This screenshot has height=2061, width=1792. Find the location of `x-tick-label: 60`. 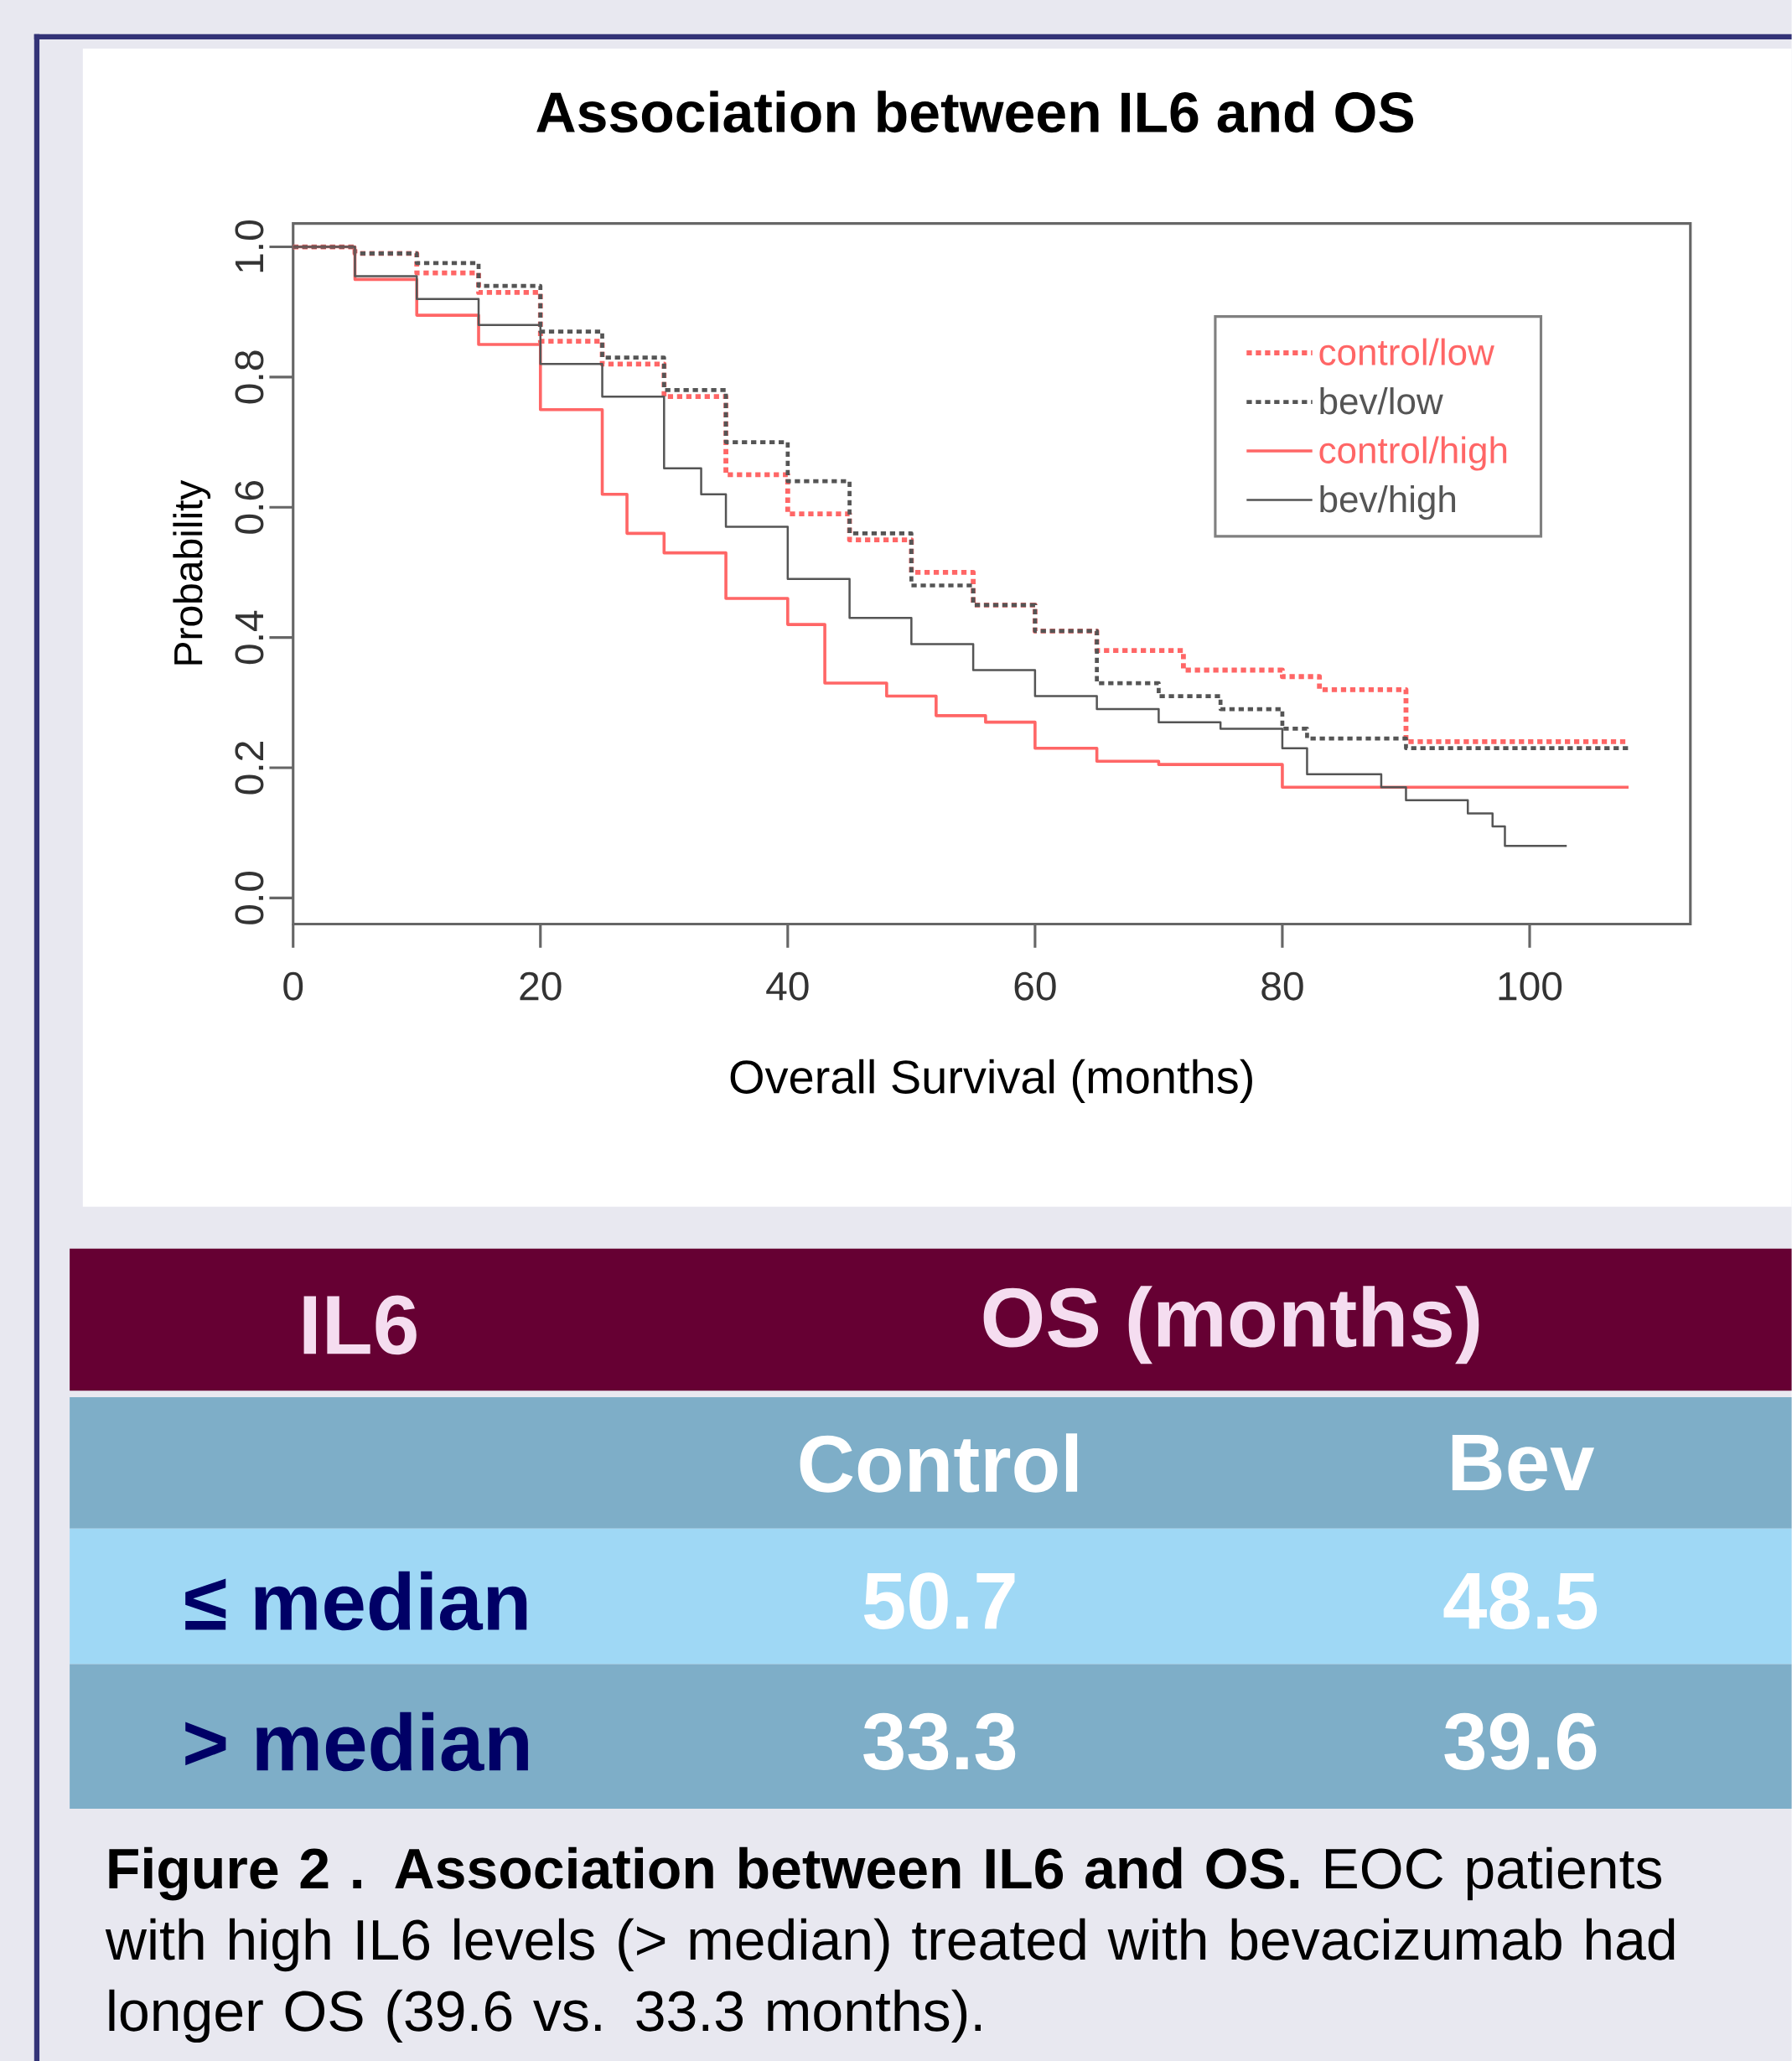

x-tick-label: 60 is located at coordinates (1035, 986).